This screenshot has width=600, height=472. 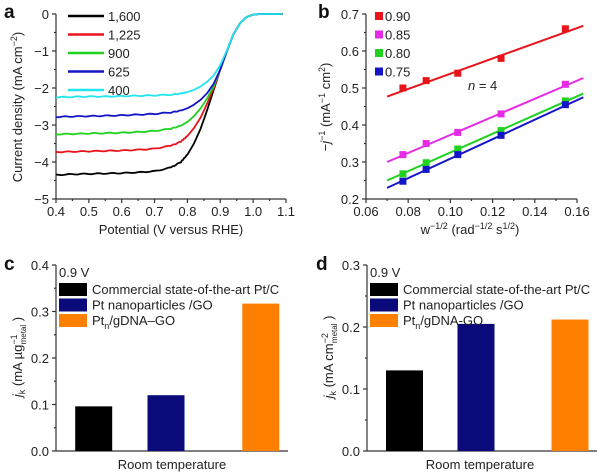 What do you see at coordinates (485, 137) in the screenshot?
I see `panel-b-fit-line-0.80` at bounding box center [485, 137].